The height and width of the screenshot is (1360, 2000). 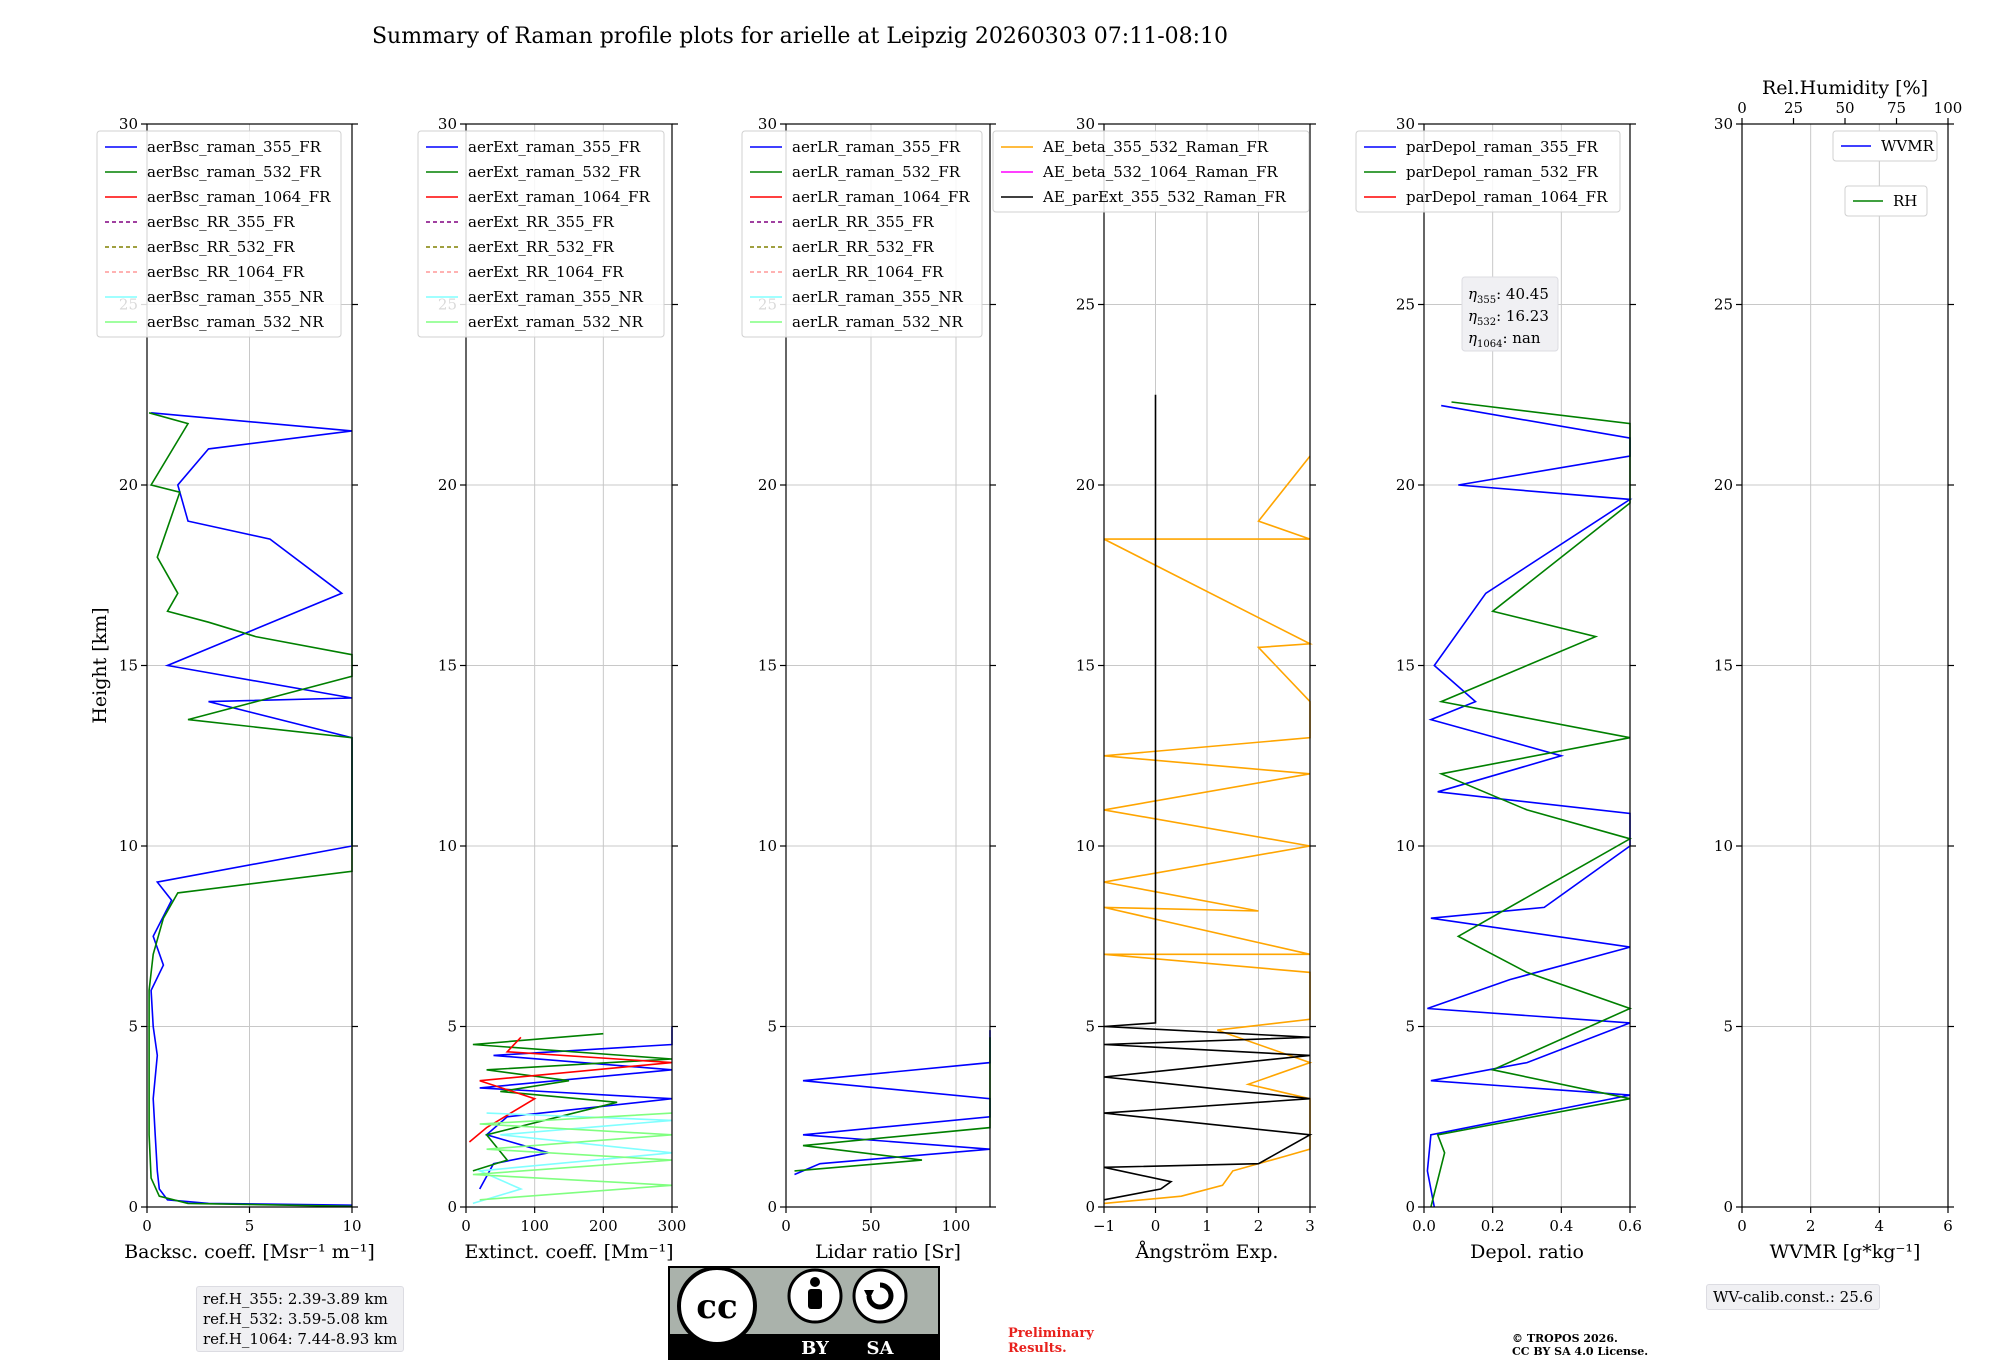 I want to click on cc-icon, so click(x=717, y=1306).